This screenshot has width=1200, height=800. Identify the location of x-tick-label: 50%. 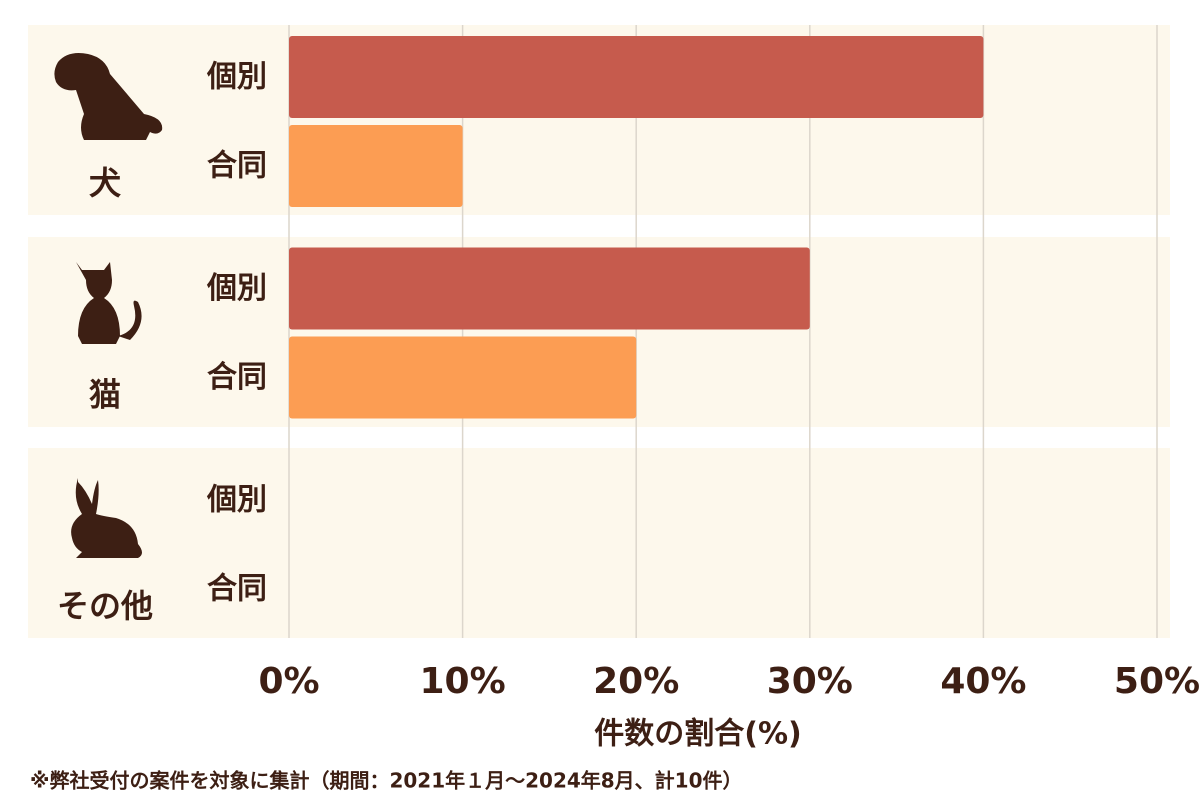
(1157, 681).